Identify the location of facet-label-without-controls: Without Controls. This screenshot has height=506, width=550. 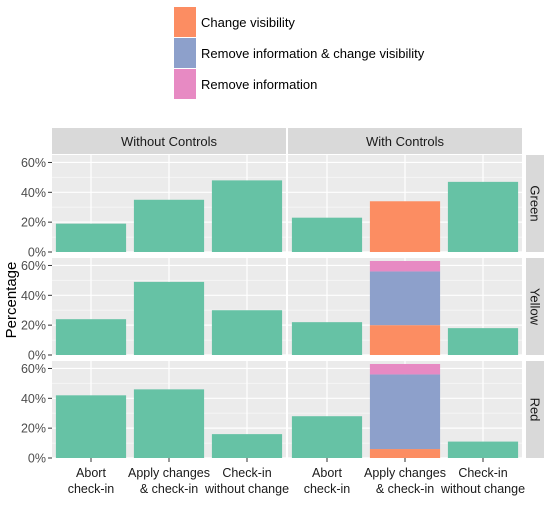
(169, 141).